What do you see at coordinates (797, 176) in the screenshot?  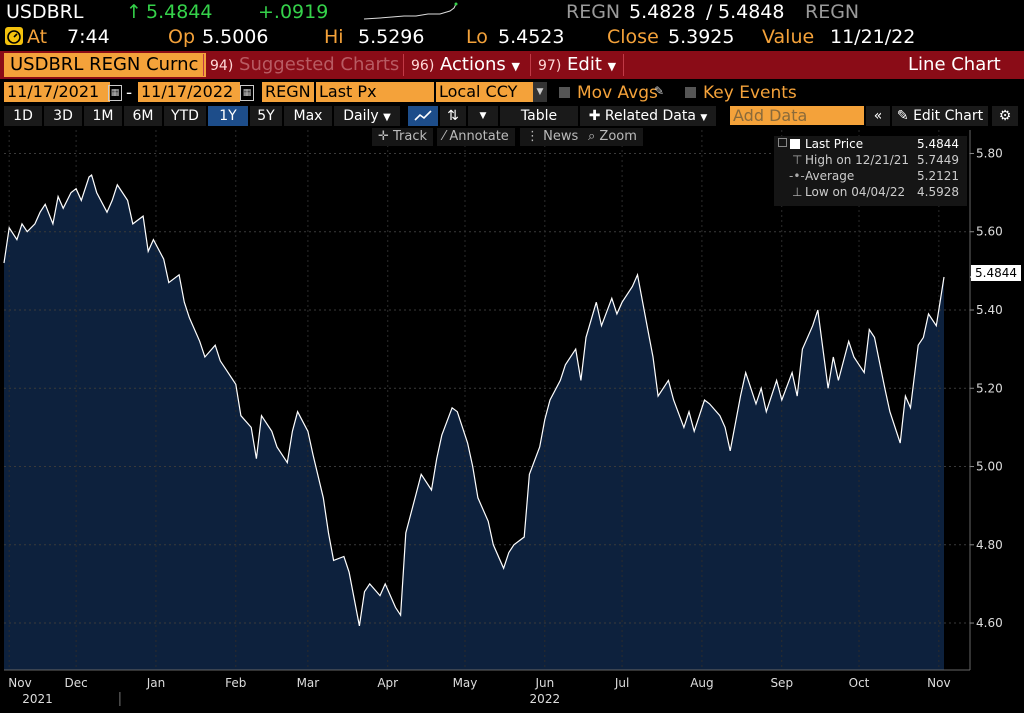 I see `average-marker-icon: -•-` at bounding box center [797, 176].